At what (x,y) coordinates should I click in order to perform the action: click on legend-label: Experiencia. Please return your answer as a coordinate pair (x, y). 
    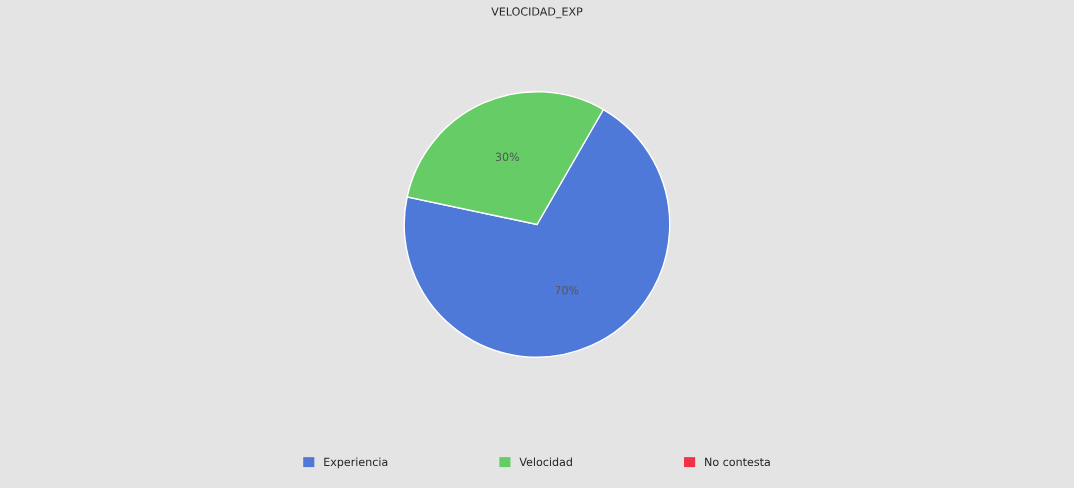
    Looking at the image, I should click on (356, 463).